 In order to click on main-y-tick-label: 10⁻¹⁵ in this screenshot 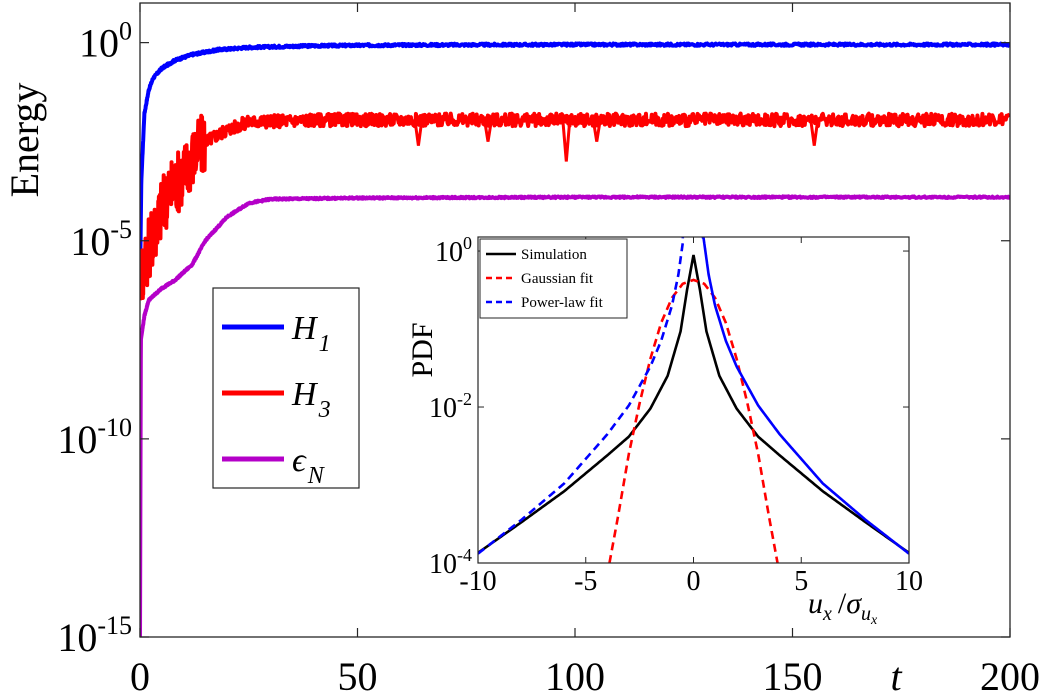, I will do `click(94, 635)`.